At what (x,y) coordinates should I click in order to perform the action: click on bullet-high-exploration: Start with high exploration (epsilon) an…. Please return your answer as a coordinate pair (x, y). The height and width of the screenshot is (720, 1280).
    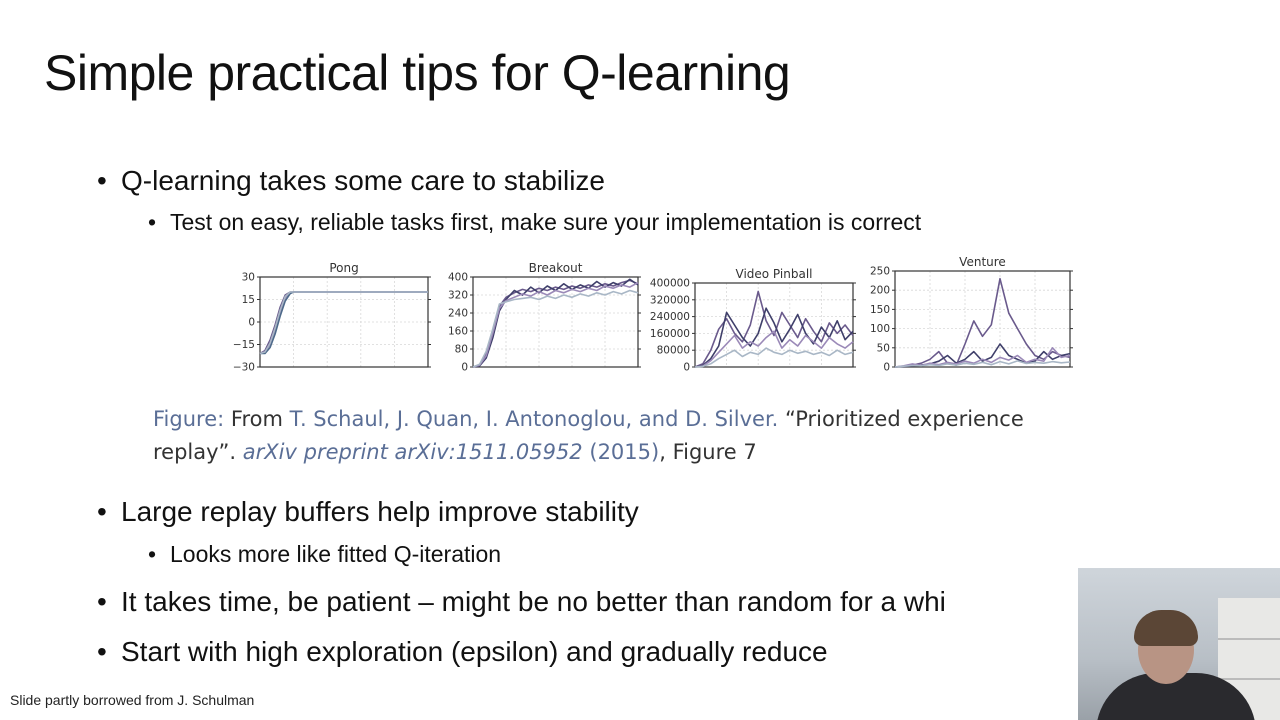
    Looking at the image, I should click on (462, 652).